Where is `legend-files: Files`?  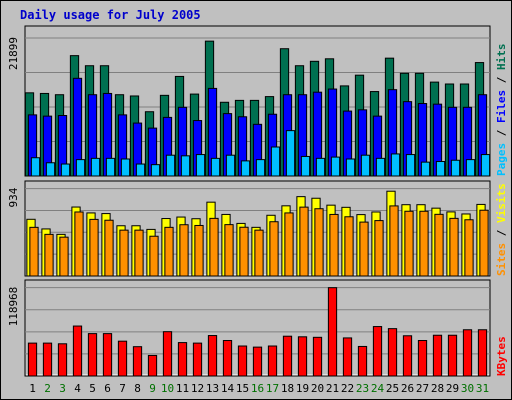
legend-files: Files is located at coordinates (501, 106).